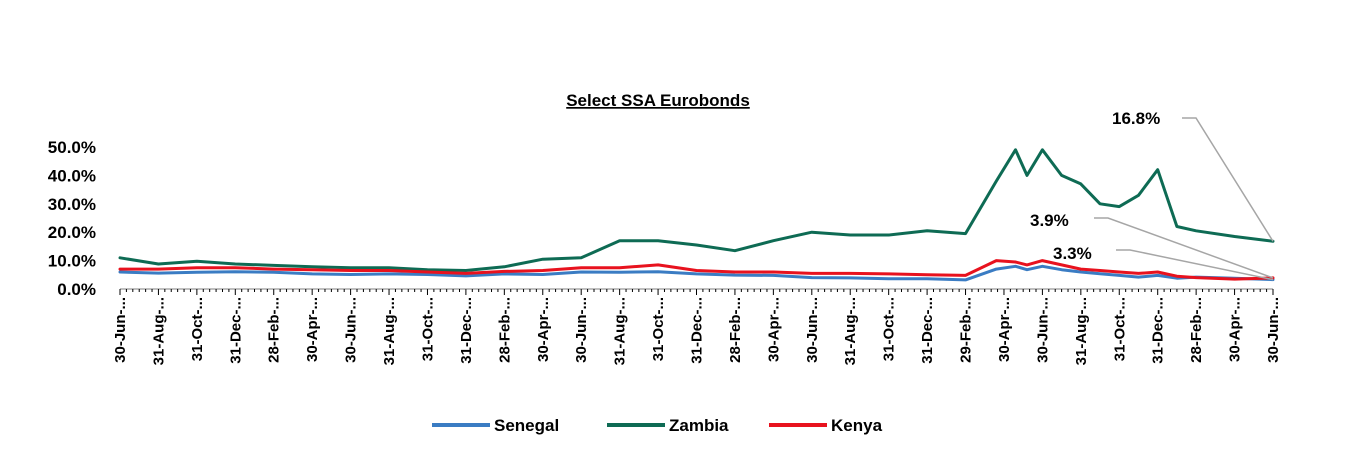 Image resolution: width=1356 pixels, height=470 pixels. Describe the element at coordinates (657, 425) in the screenshot. I see `legend: Senegal Zambia Kenya` at that location.